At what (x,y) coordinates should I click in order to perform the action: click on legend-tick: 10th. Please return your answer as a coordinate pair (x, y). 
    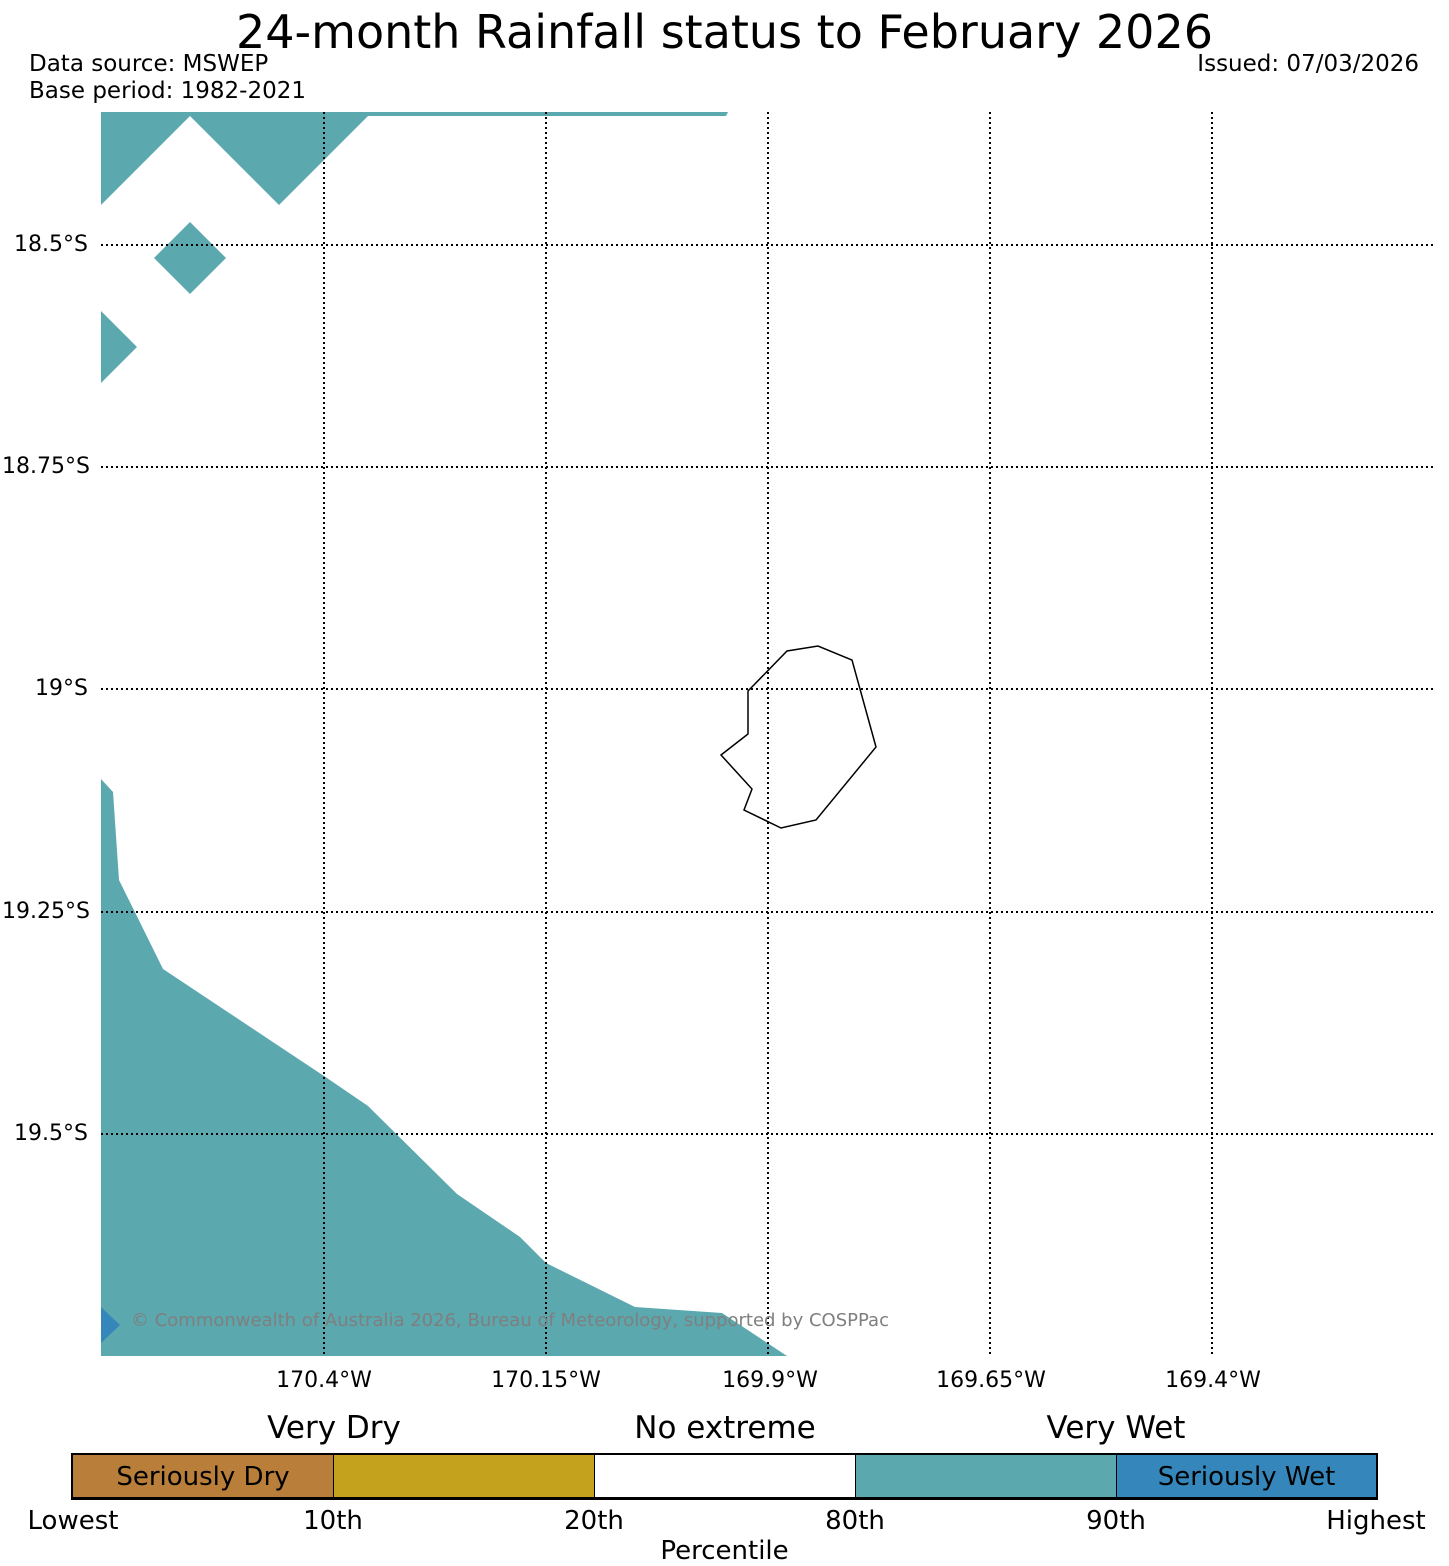
    Looking at the image, I should click on (333, 1521).